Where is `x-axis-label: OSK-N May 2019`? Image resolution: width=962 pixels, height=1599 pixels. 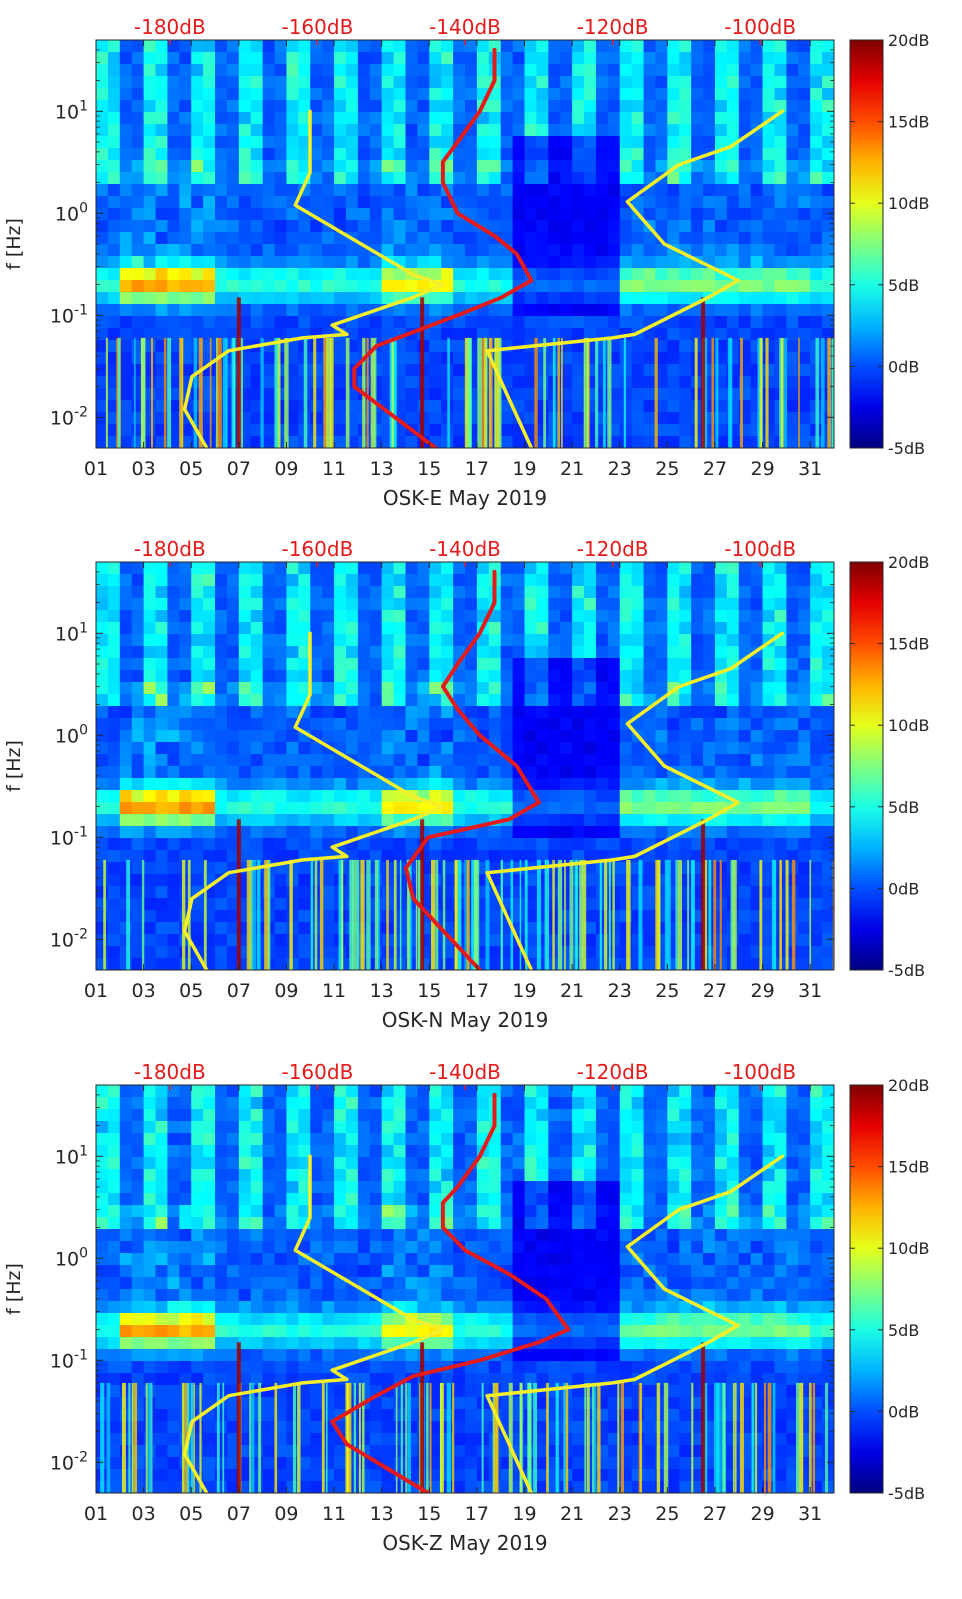 x-axis-label: OSK-N May 2019 is located at coordinates (465, 1020).